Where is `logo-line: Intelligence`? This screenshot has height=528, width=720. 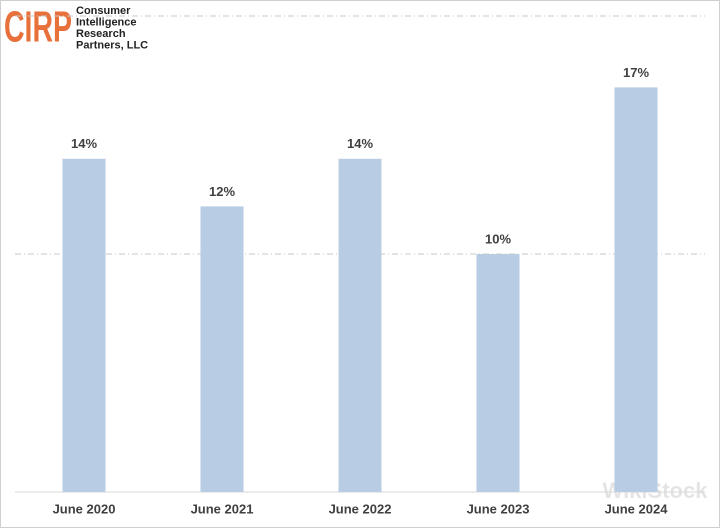 logo-line: Intelligence is located at coordinates (106, 22).